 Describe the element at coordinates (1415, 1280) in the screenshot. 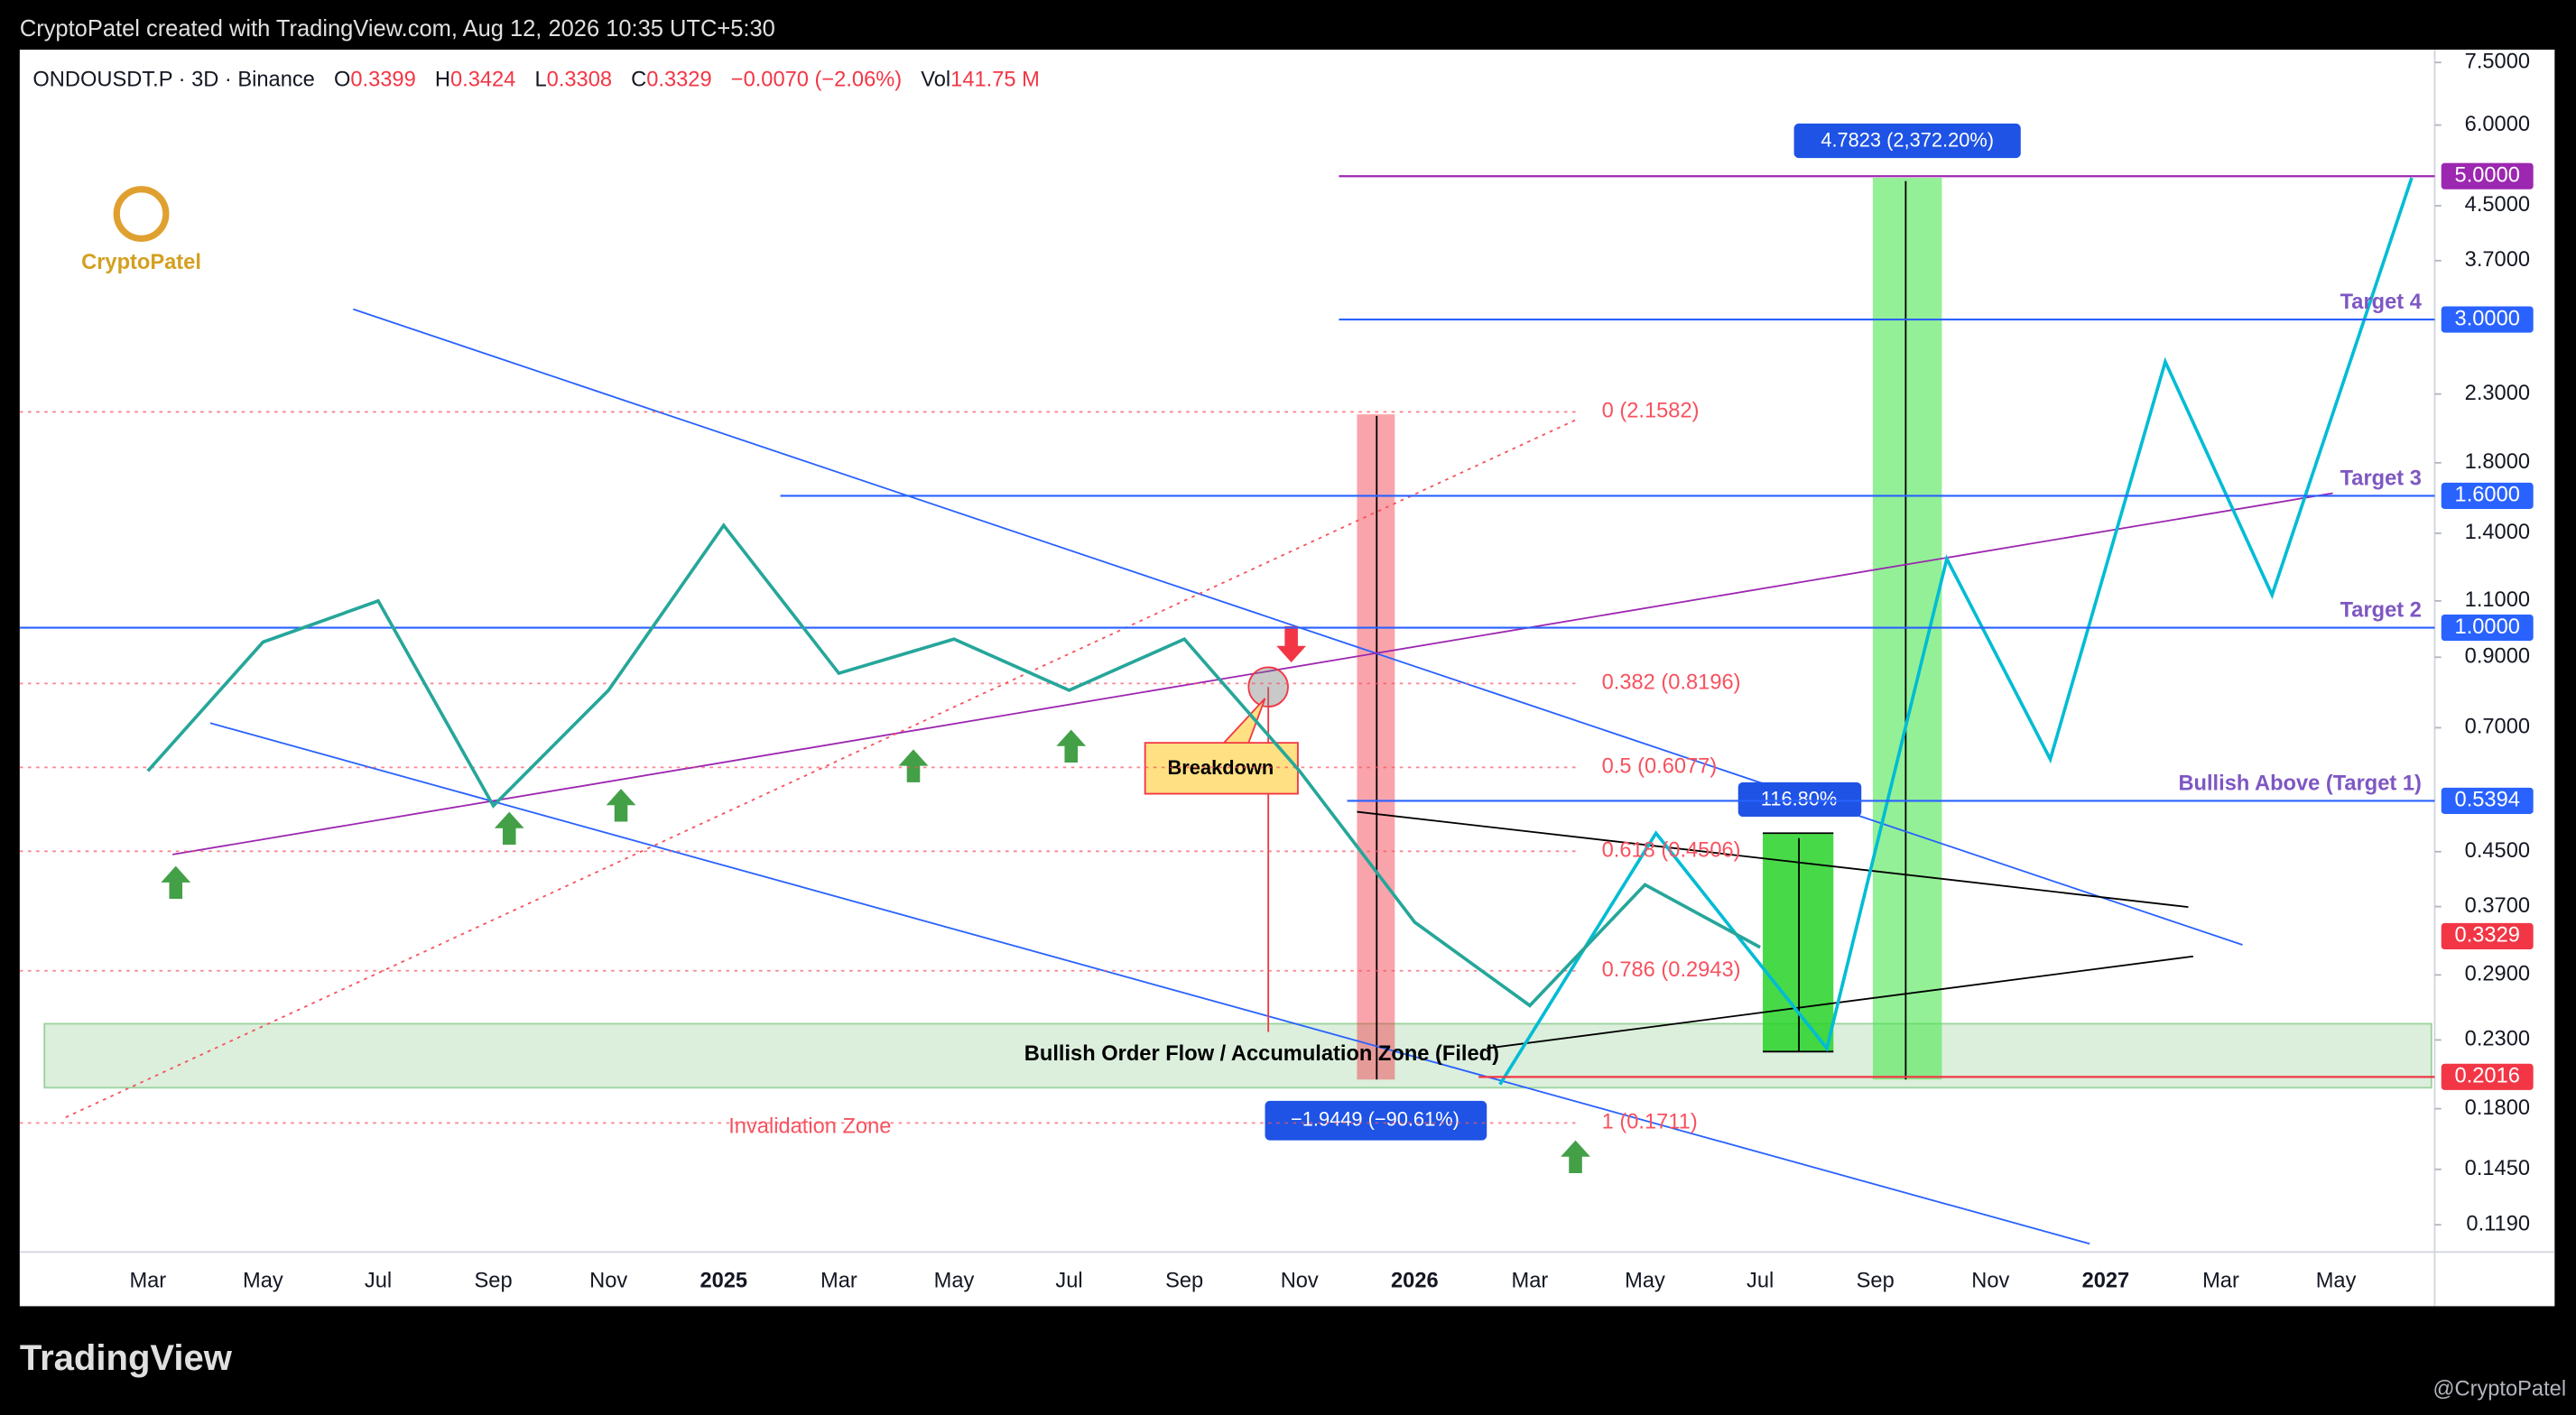

I see `x-tick-label: 2026` at that location.